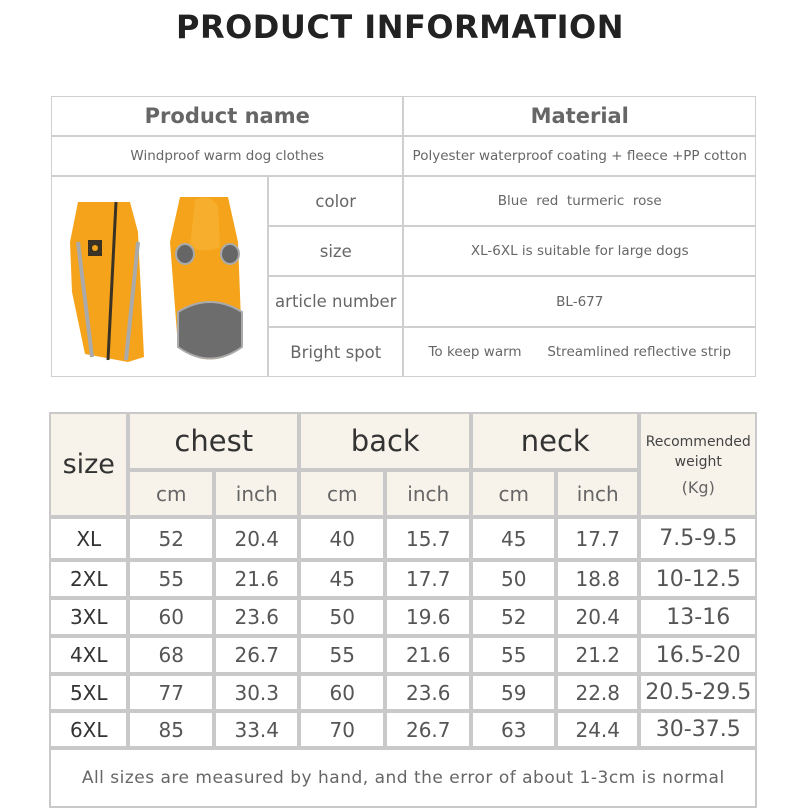 Image resolution: width=800 pixels, height=808 pixels. Describe the element at coordinates (698, 693) in the screenshot. I see `value-cell: 20.5-29.5` at that location.